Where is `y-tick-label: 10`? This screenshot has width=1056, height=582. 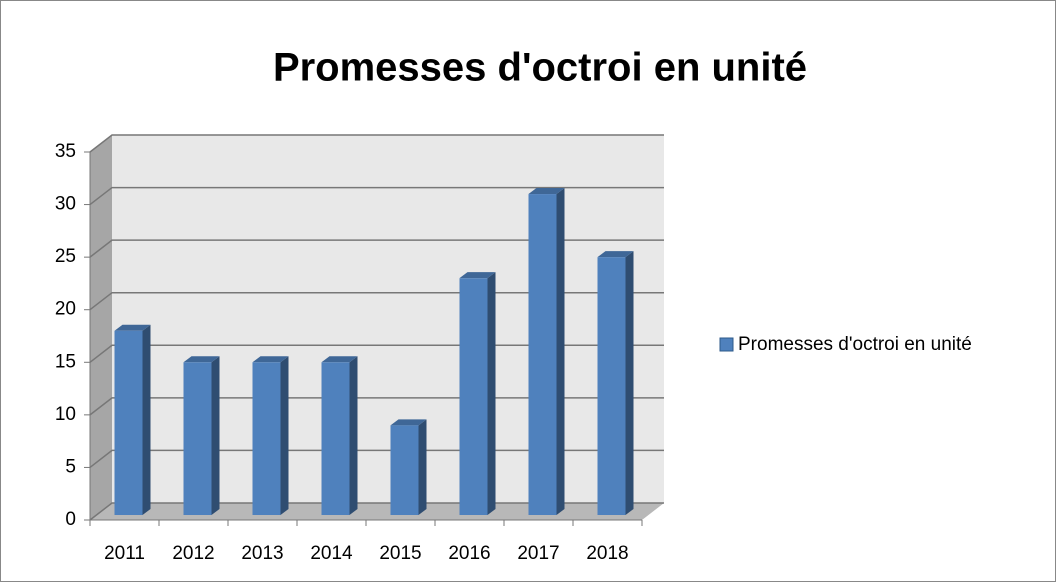
y-tick-label: 10 is located at coordinates (65, 414).